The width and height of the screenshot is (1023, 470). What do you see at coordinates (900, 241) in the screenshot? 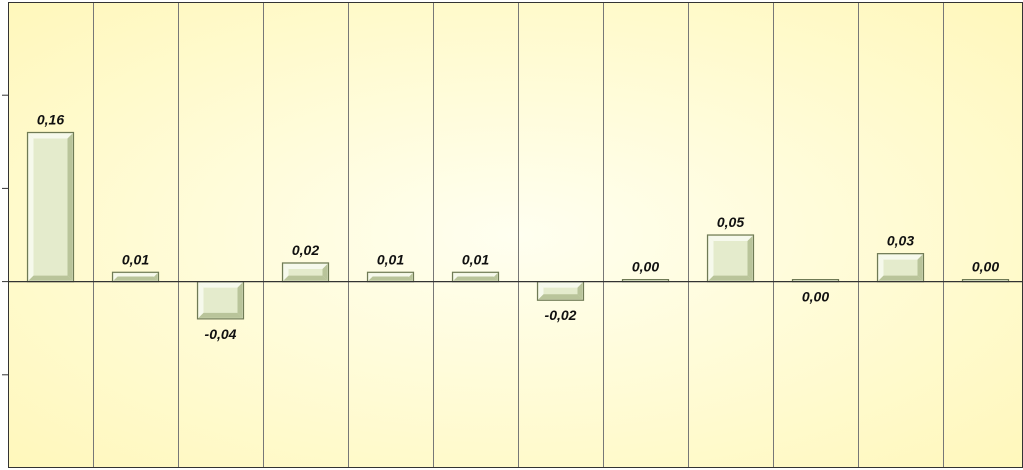
I see `data-label: 0,03` at bounding box center [900, 241].